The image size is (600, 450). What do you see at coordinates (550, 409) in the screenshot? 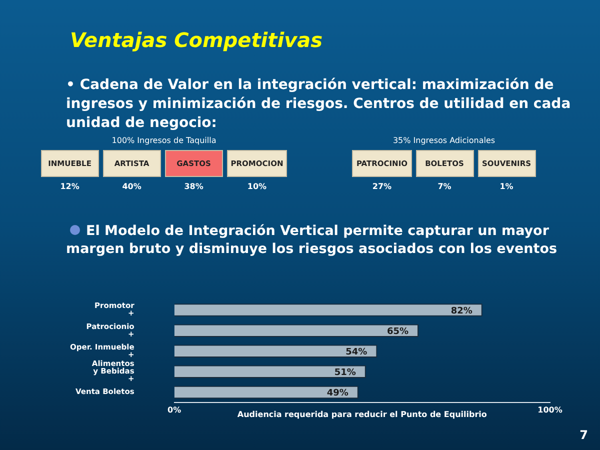
I see `x-tick-label: 100%` at bounding box center [550, 409].